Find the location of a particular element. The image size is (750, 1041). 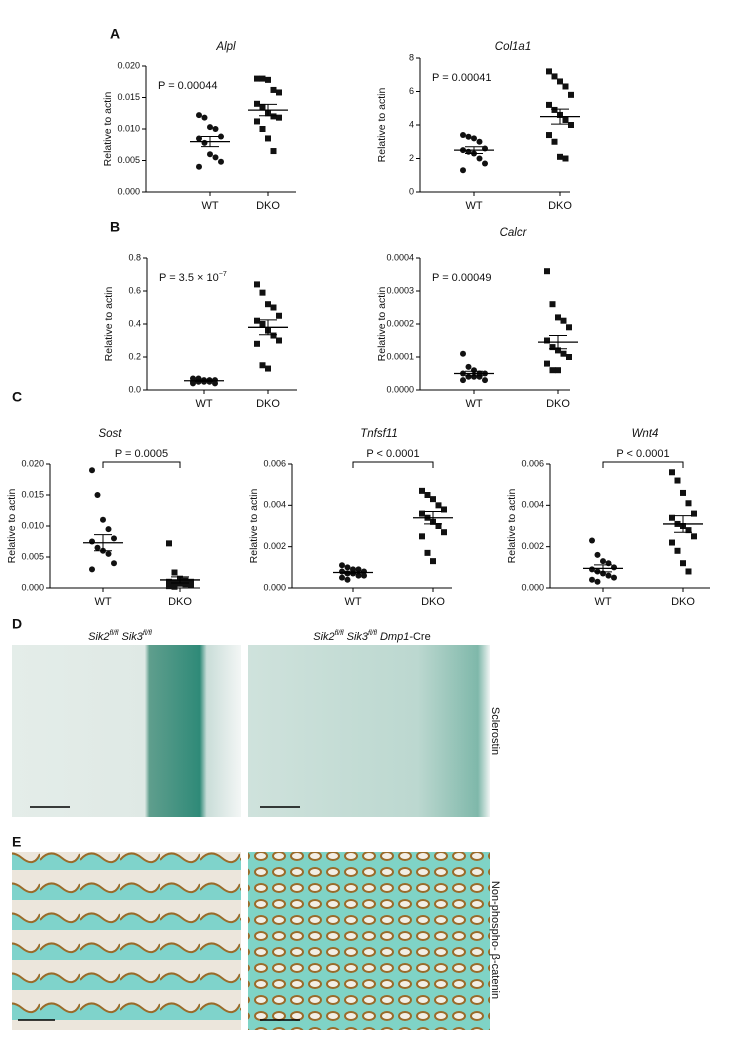

chart-title: Wnt4 is located at coordinates (645, 434).